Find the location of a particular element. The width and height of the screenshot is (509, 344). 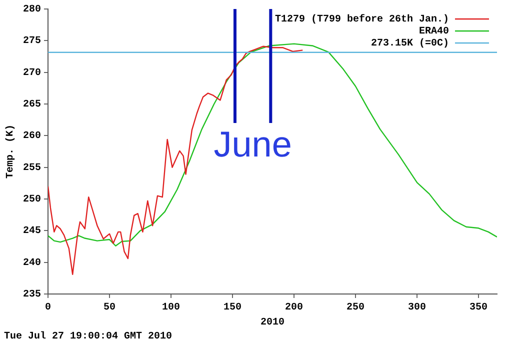

legend-label: T1279 (T799 before 26th Jan.) is located at coordinates (361, 20).